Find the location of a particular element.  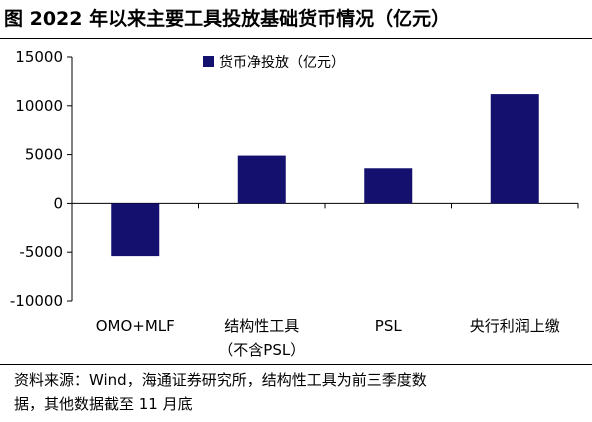

category-label: OMO+MLF is located at coordinates (135, 326).